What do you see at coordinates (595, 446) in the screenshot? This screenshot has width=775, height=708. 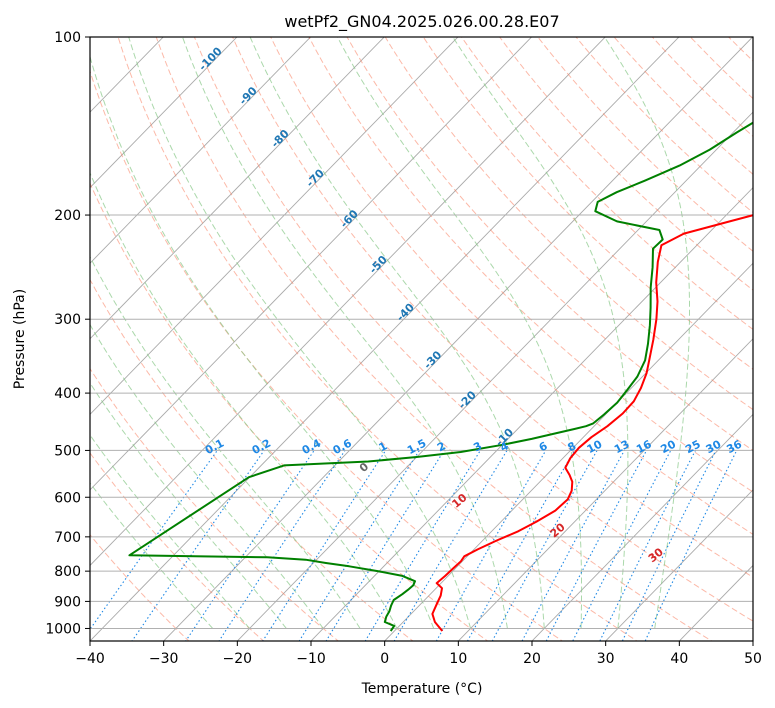 I see `mixing-ratio-label: 10` at bounding box center [595, 446].